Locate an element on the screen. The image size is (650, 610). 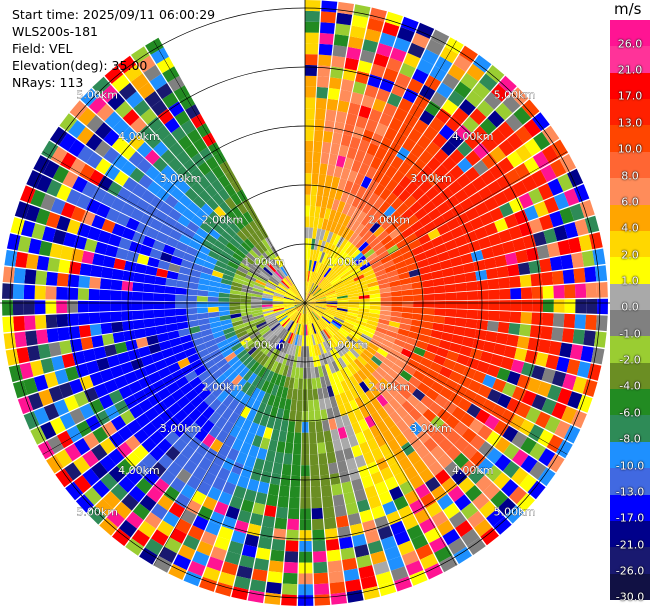
colorbar-segment is located at coordinates (630, 192).